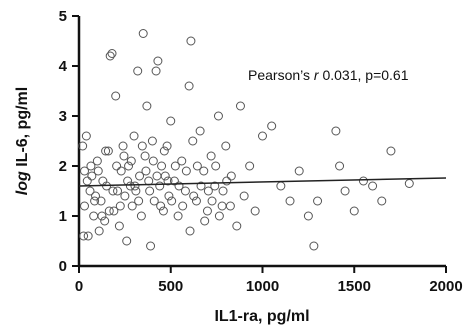  What do you see at coordinates (22, 183) in the screenshot?
I see `y-axis-title-prefix: log` at bounding box center [22, 183].